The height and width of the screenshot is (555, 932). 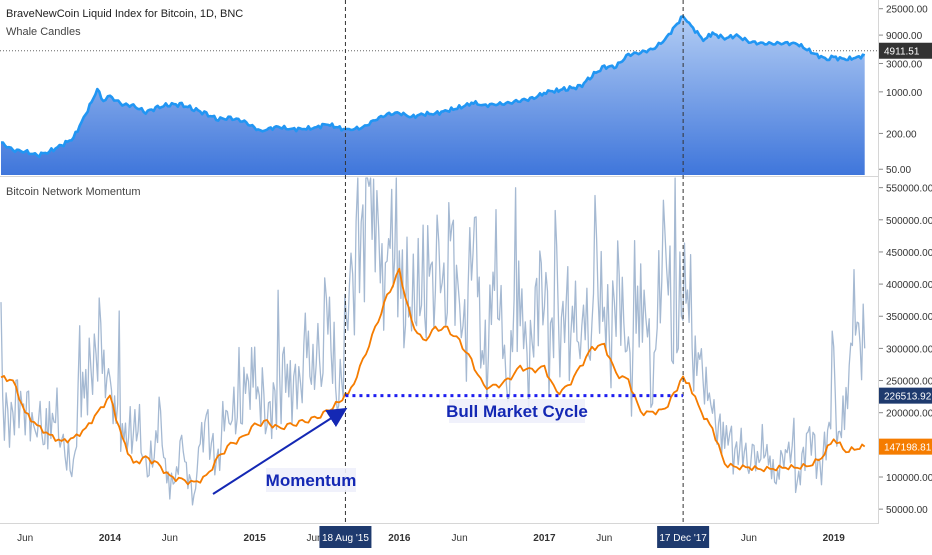 I want to click on momentum-label: Momentum, so click(x=311, y=480).